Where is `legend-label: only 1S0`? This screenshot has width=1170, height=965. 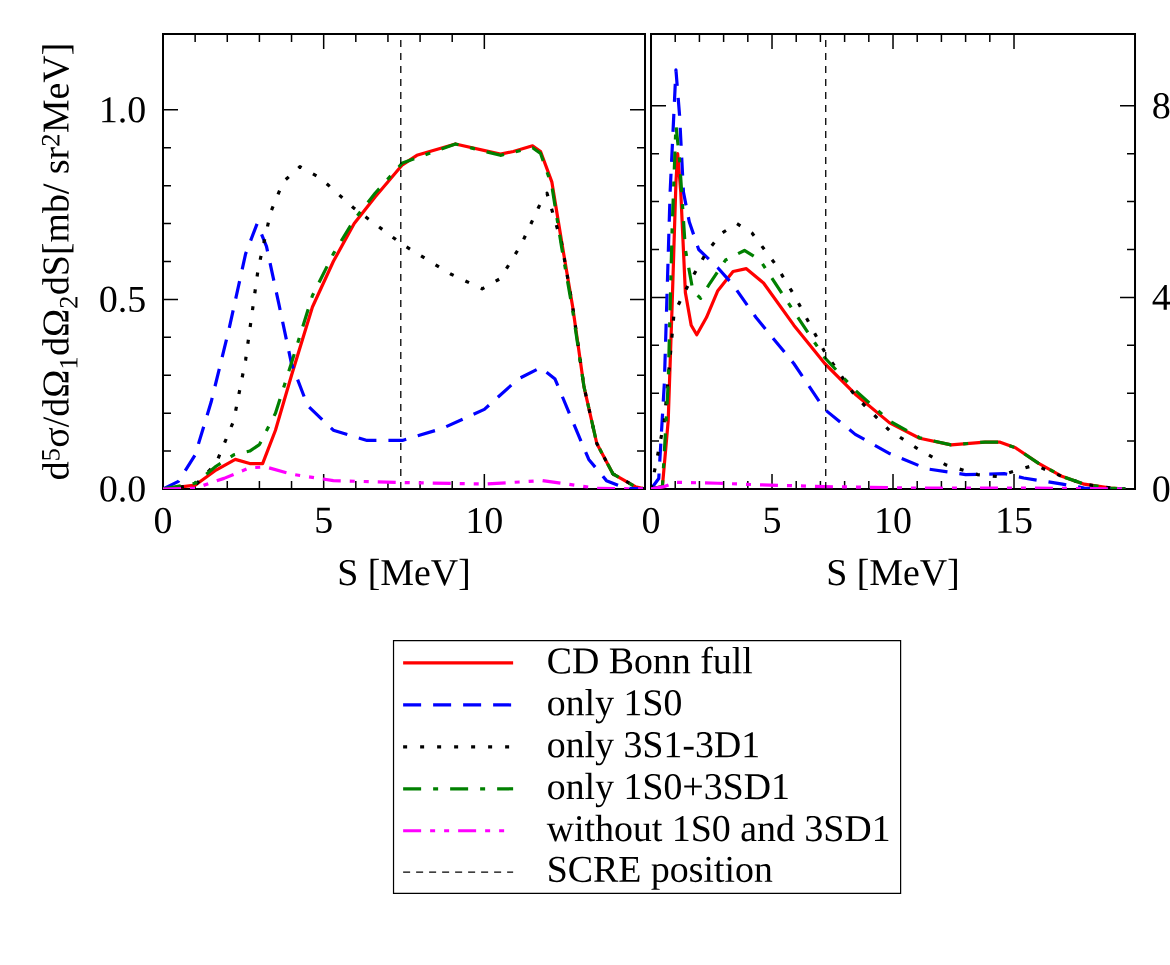
legend-label: only 1S0 is located at coordinates (614, 706).